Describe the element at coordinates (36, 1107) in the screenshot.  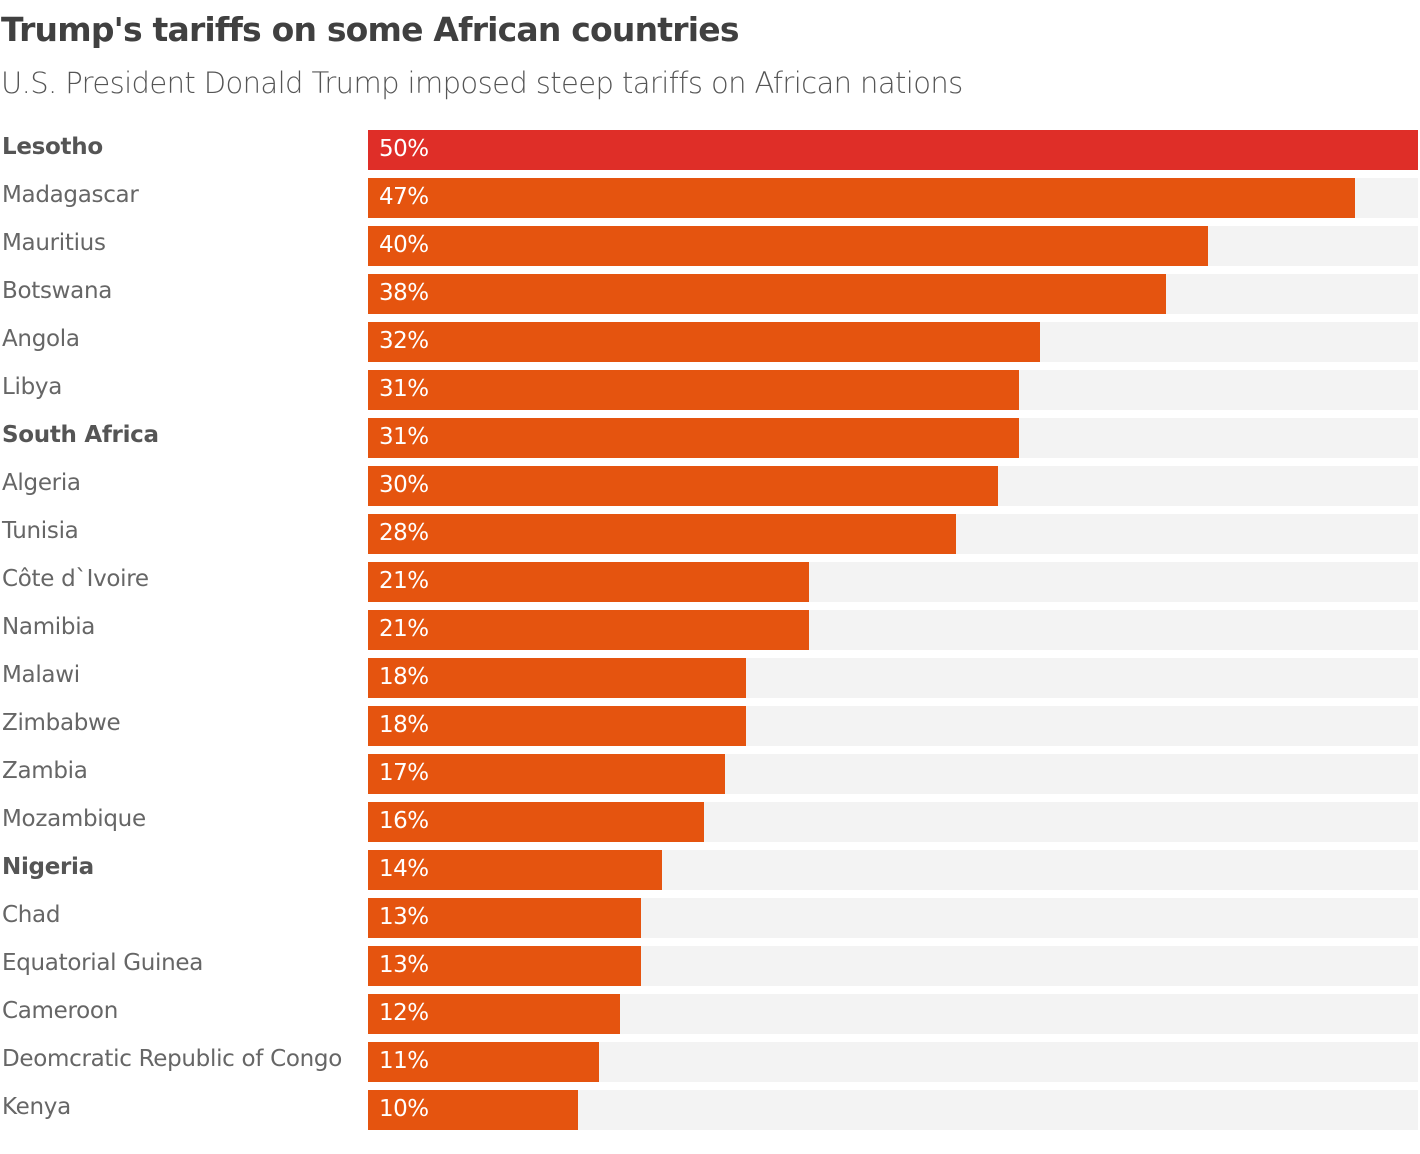
I see `category-label: Kenya` at that location.